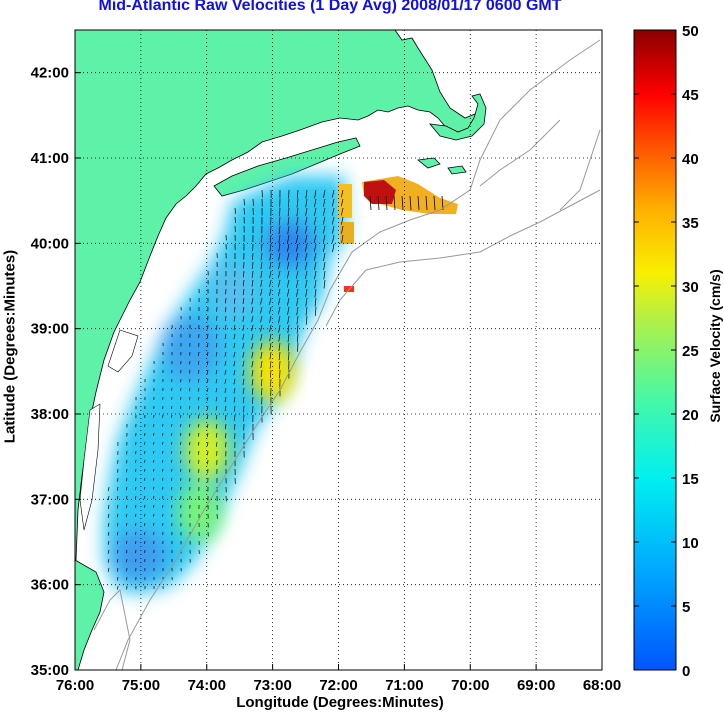  What do you see at coordinates (458, 117) in the screenshot?
I see `cape-cod` at bounding box center [458, 117].